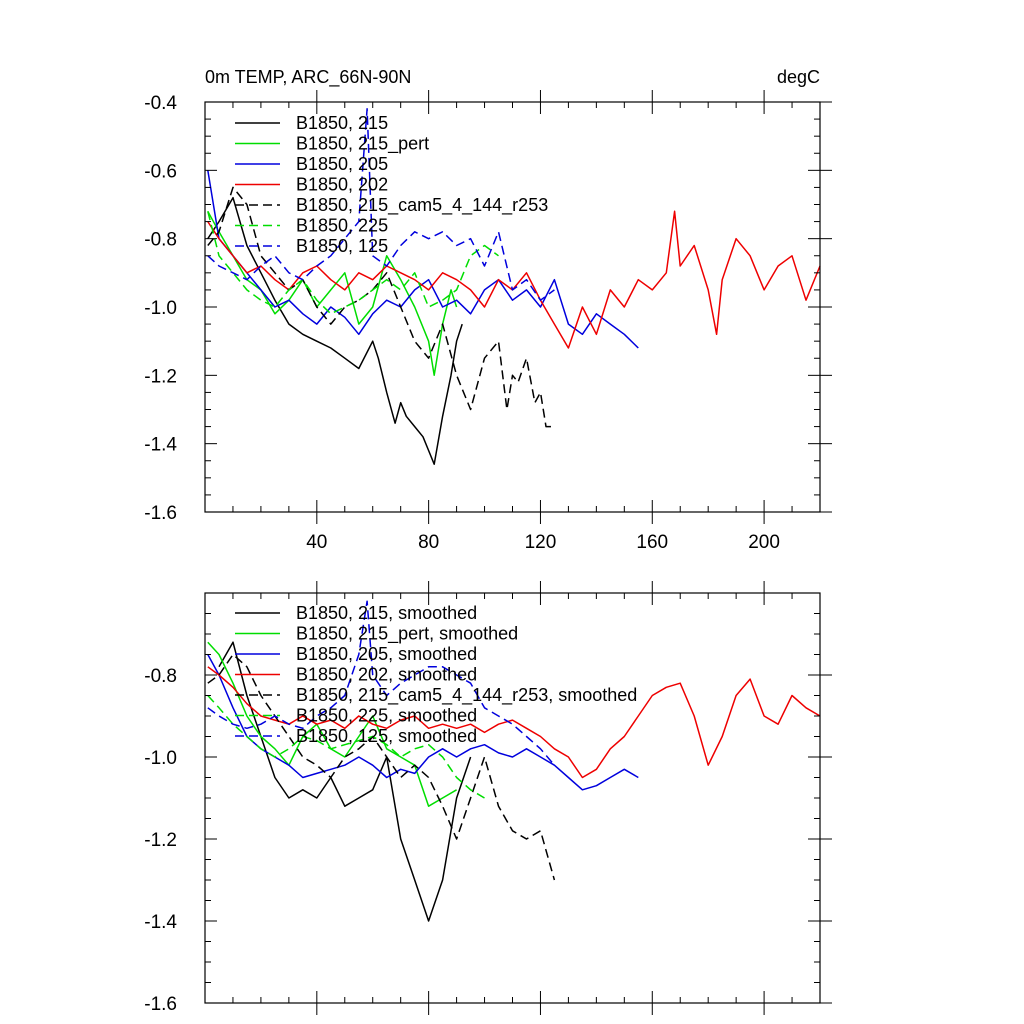  I want to click on y-tick-label: -0.6, so click(160, 171).